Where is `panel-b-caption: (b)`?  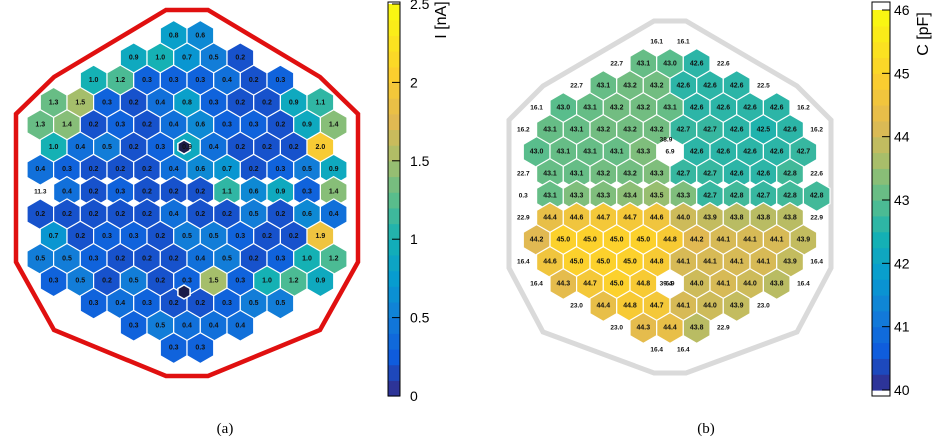 panel-b-caption: (b) is located at coordinates (706, 429).